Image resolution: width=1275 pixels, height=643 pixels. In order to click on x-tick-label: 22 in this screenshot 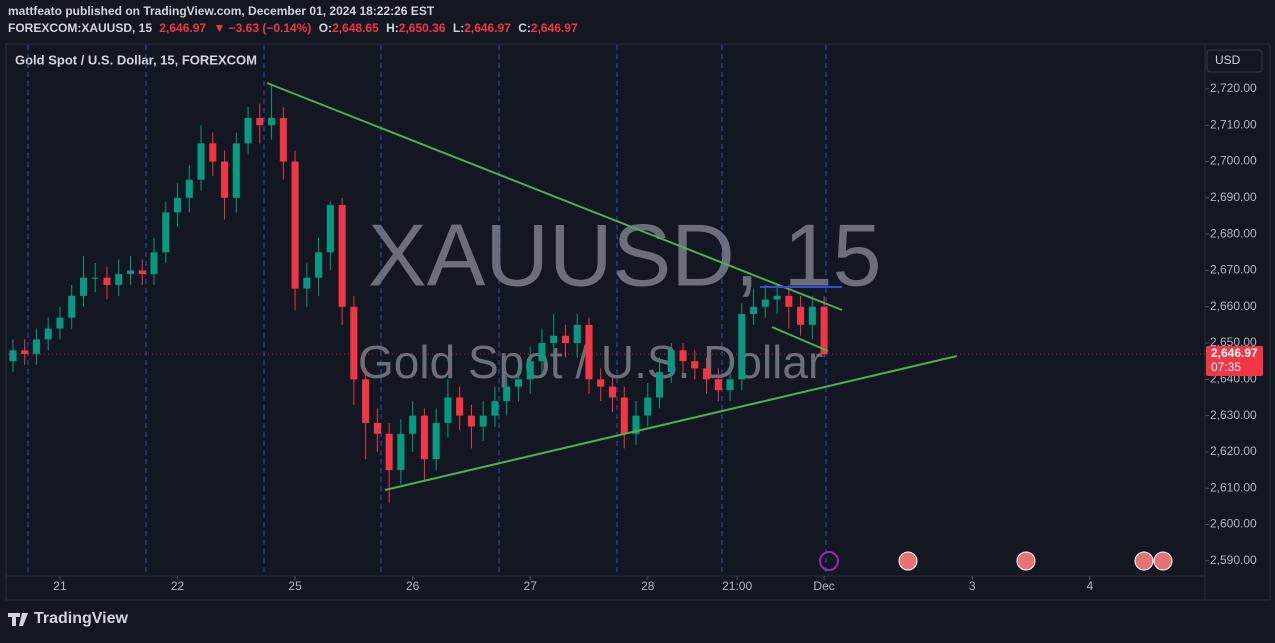, I will do `click(178, 586)`.